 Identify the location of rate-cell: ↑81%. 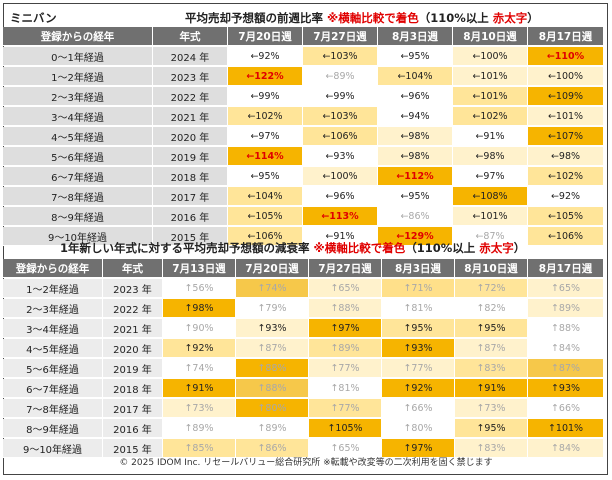
(345, 388).